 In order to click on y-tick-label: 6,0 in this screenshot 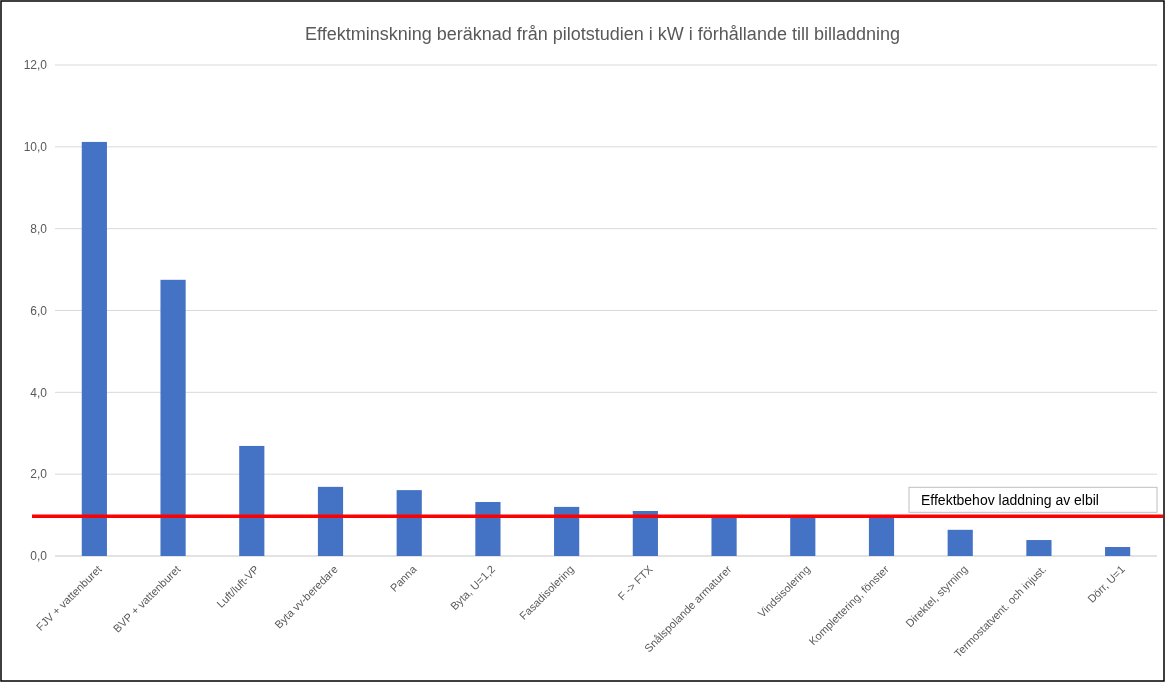, I will do `click(39, 310)`.